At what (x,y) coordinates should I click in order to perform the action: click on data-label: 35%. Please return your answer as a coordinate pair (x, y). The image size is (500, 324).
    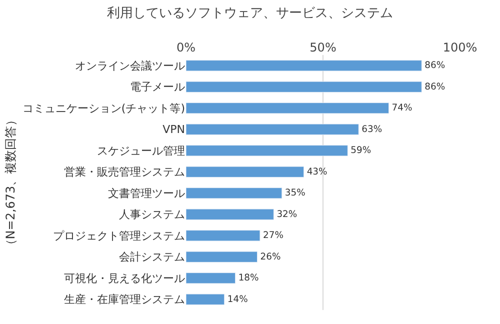
    Looking at the image, I should click on (295, 193).